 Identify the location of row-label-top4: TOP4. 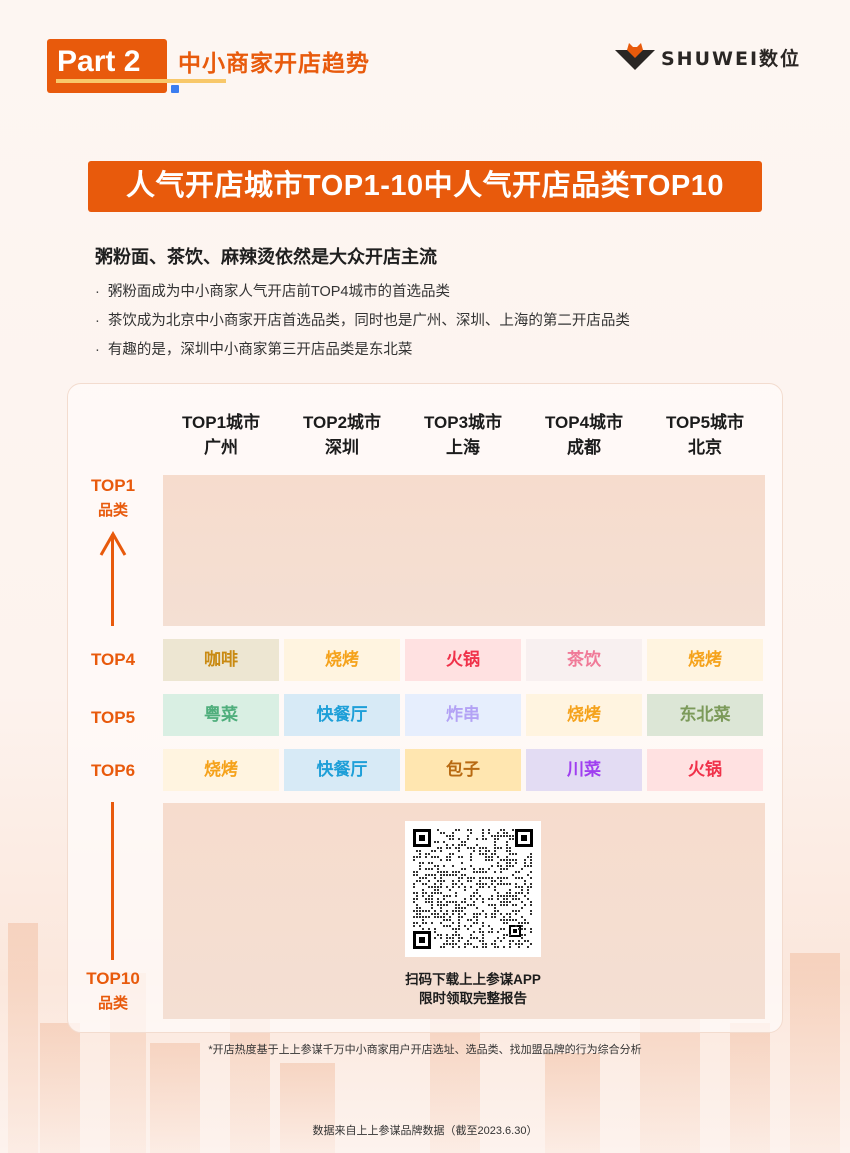
(113, 659).